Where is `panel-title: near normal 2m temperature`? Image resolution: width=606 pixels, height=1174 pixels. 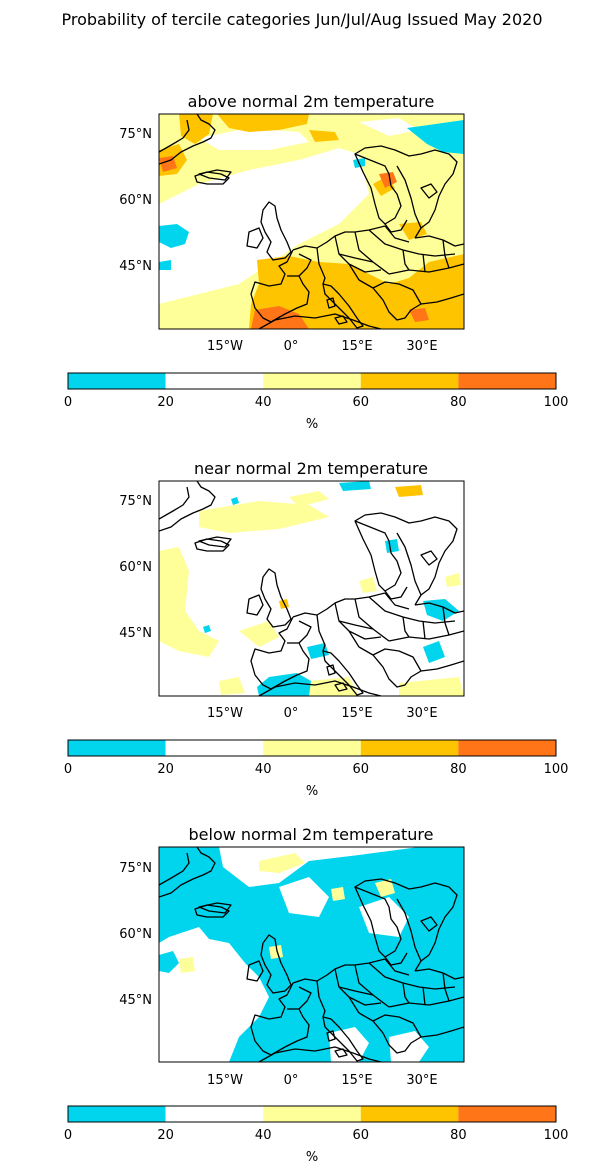 panel-title: near normal 2m temperature is located at coordinates (311, 468).